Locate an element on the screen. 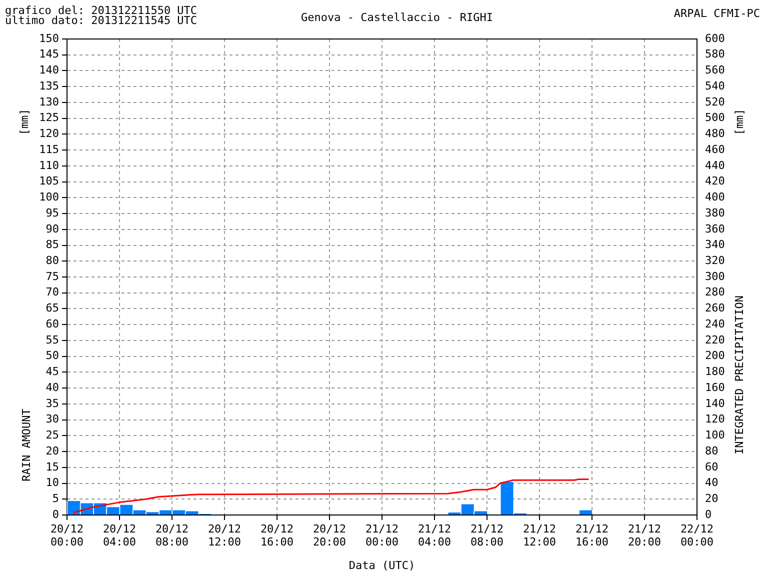 The height and width of the screenshot is (576, 768). y2-tick-label: 360 is located at coordinates (715, 229).